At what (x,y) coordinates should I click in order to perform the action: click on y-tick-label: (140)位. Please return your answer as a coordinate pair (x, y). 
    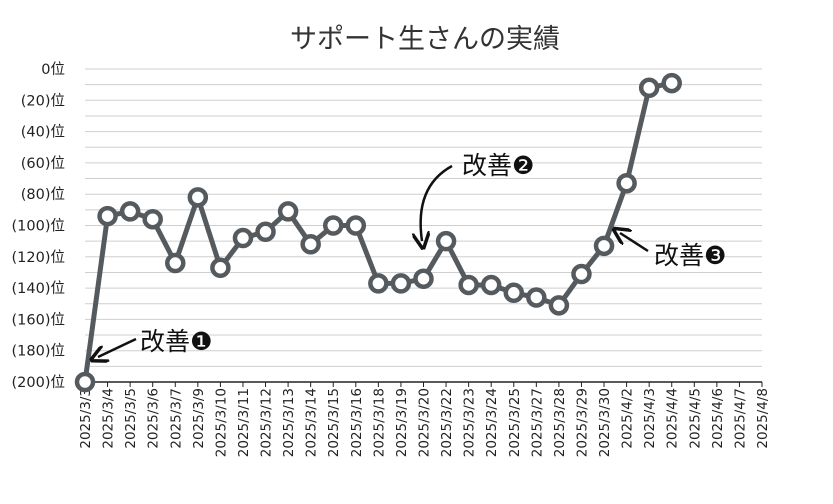
    Looking at the image, I should click on (39, 288).